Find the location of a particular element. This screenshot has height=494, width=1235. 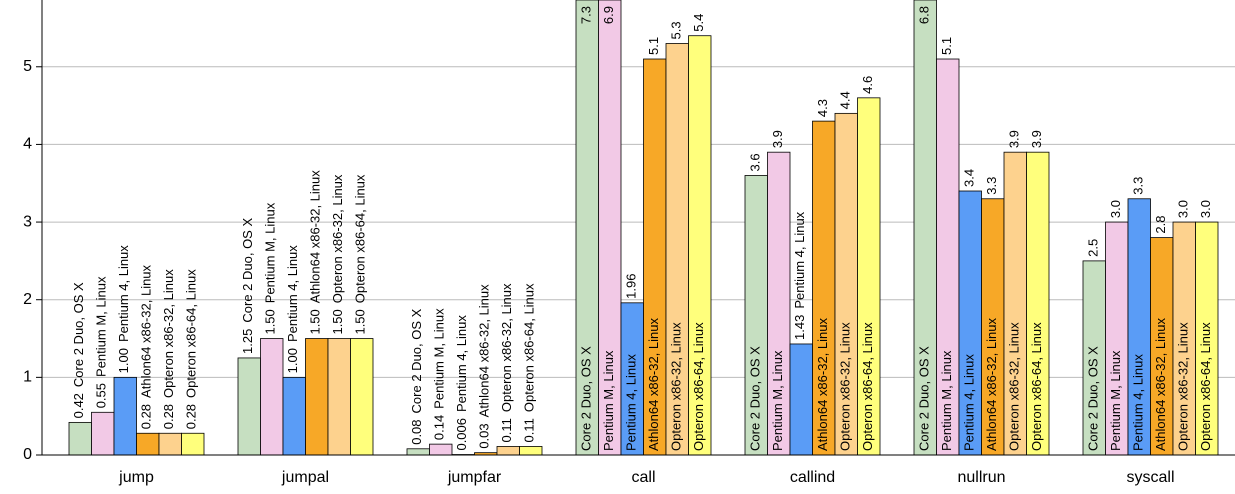

bar-annotation: 1.50 Opteron x86-32, Linux is located at coordinates (338, 254).